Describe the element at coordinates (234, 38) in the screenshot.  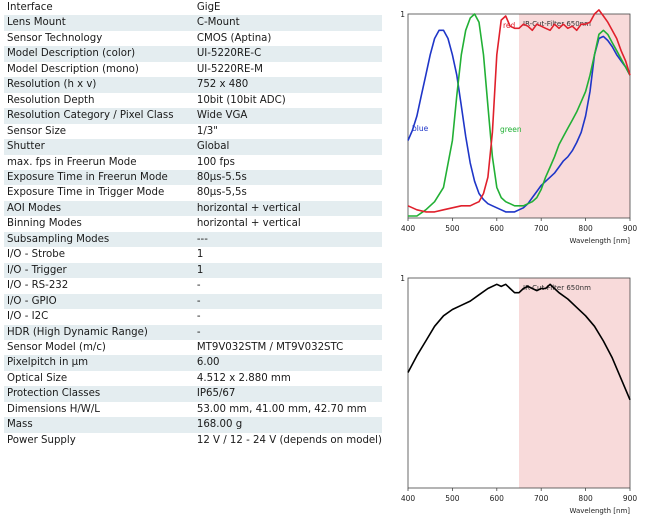
I see `spec-value: CMOS (Aptina)` at that location.